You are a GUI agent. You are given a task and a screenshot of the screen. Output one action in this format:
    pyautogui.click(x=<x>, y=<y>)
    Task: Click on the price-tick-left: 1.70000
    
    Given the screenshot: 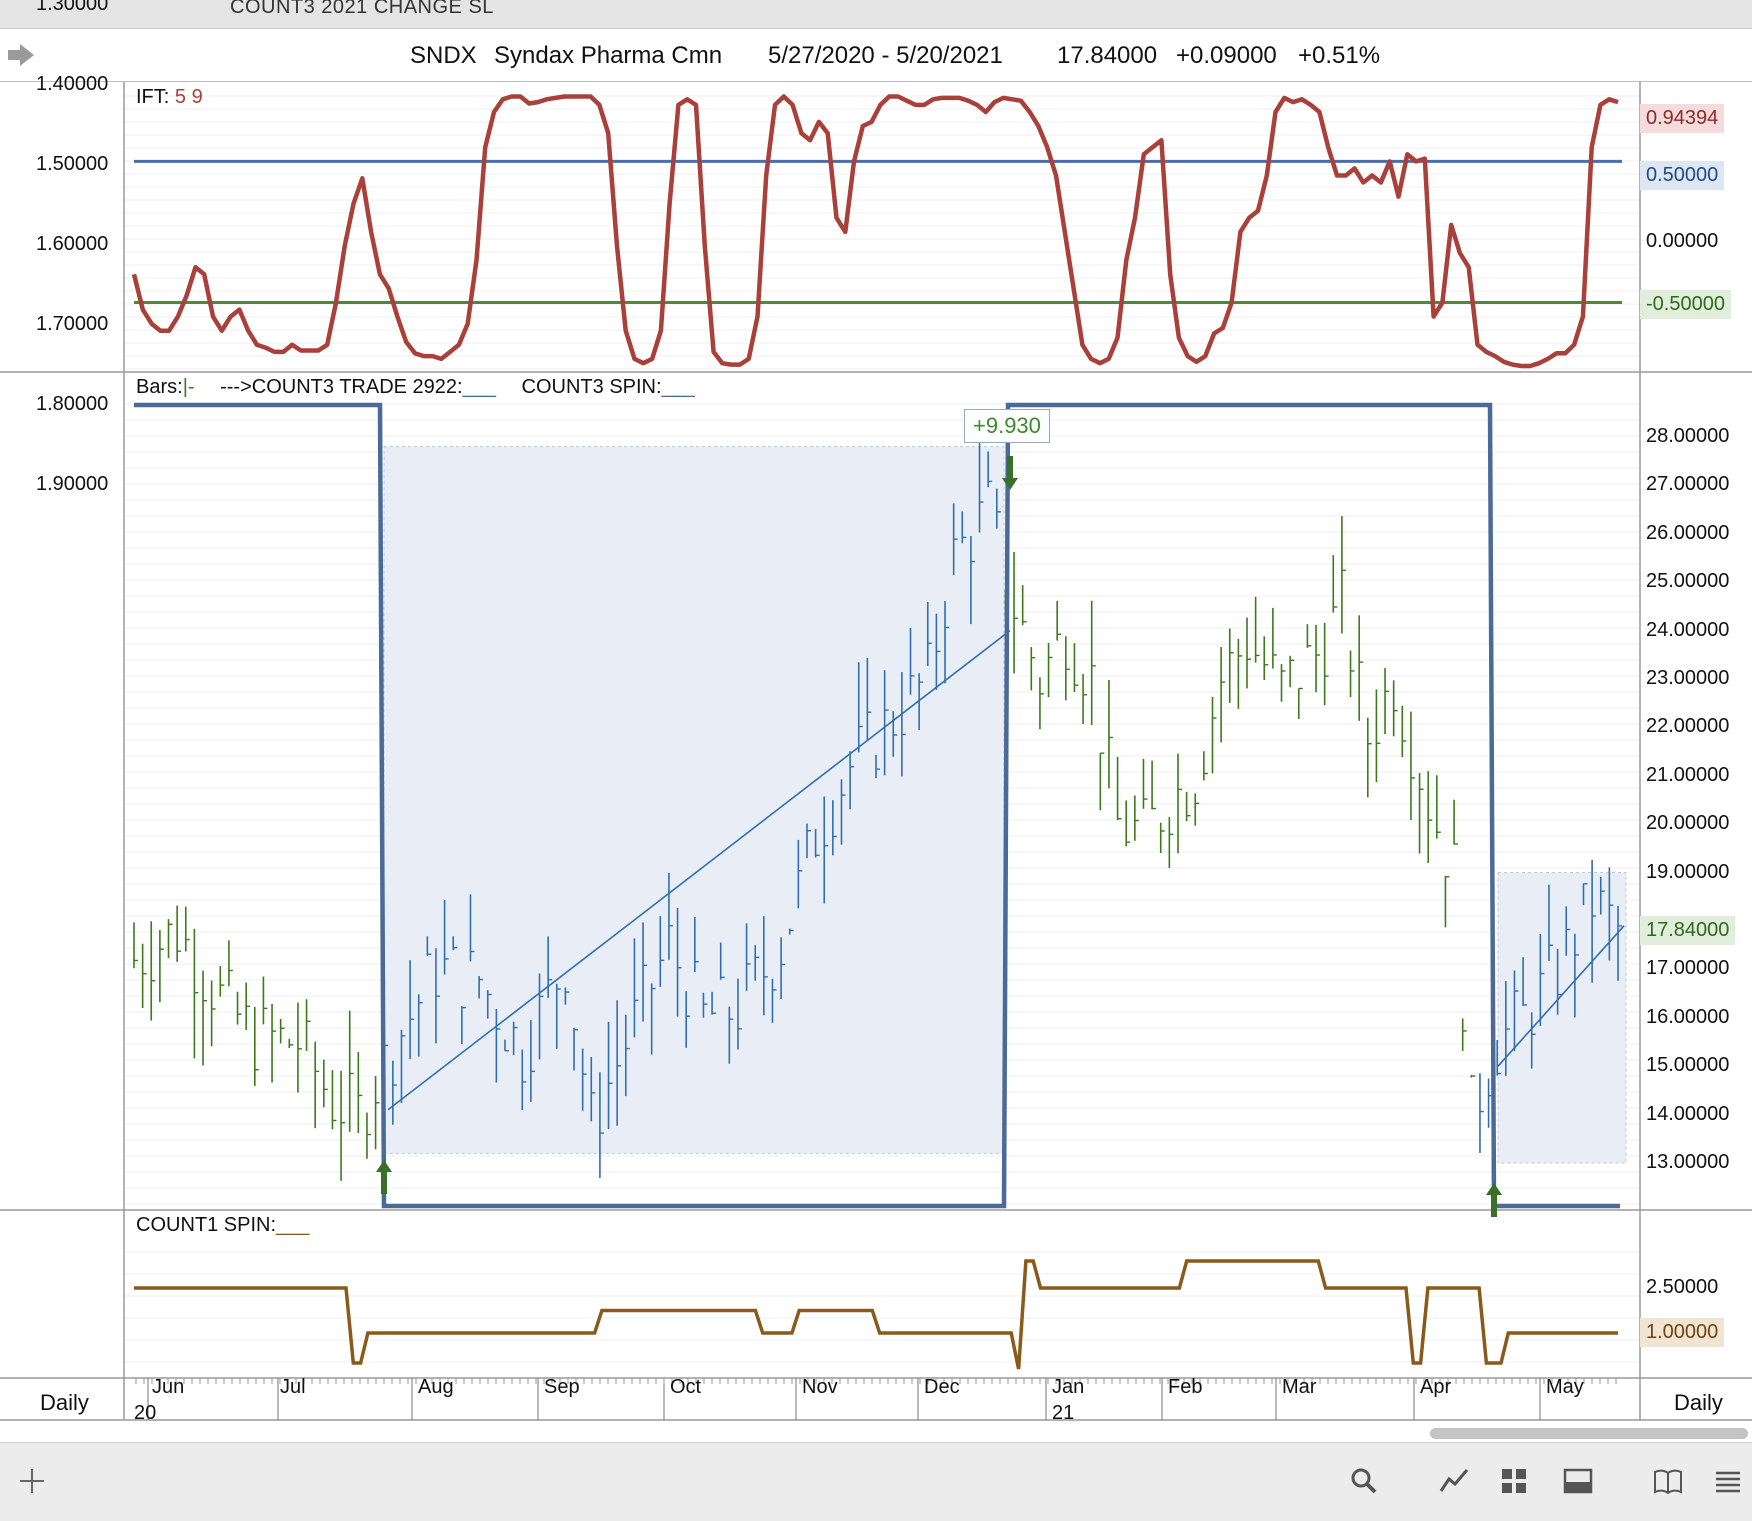 What is the action you would take?
    pyautogui.click(x=72, y=324)
    